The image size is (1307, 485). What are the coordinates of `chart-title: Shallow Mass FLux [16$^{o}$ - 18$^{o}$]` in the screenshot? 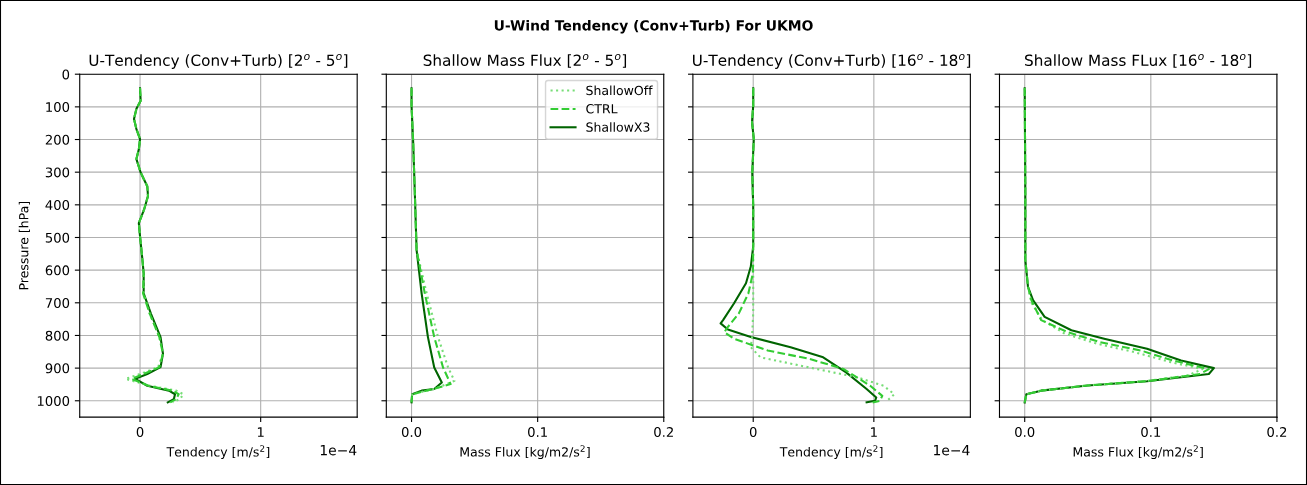 It's located at (1138, 60).